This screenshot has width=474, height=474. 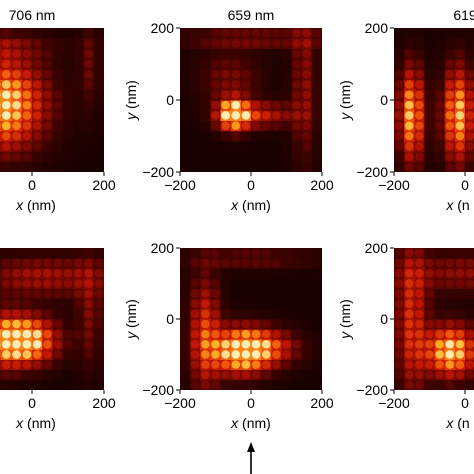 What do you see at coordinates (377, 248) in the screenshot?
I see `y-tick-label: 200` at bounding box center [377, 248].